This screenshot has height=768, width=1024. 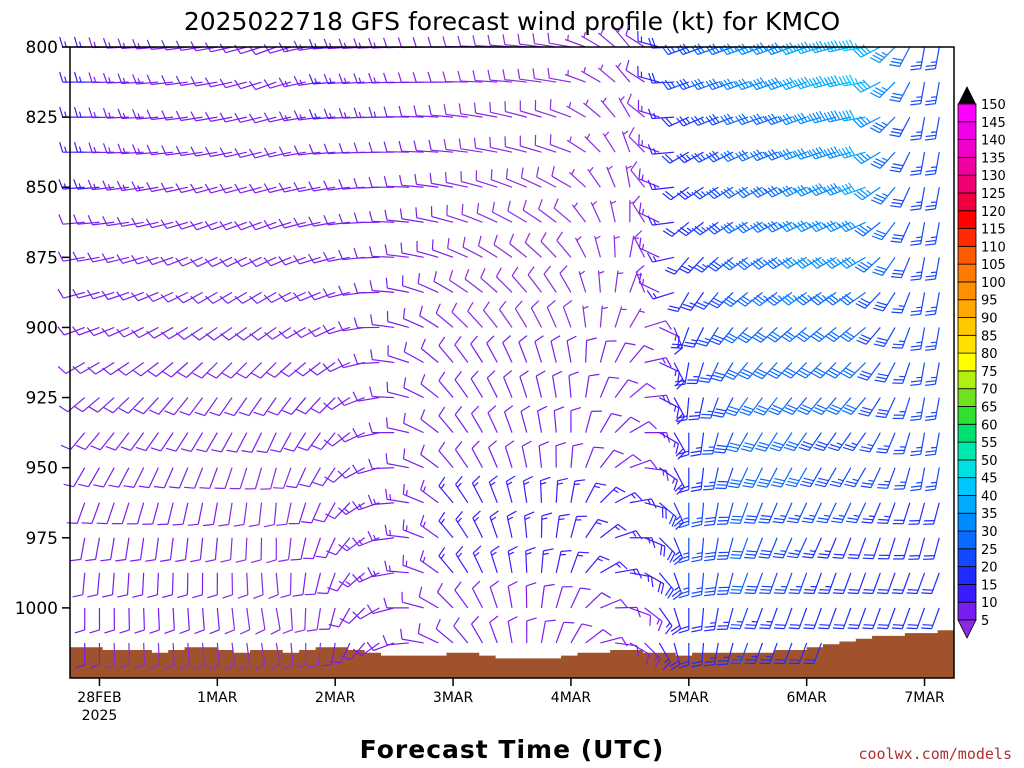 I want to click on colorbar-segment, so click(x=967, y=522).